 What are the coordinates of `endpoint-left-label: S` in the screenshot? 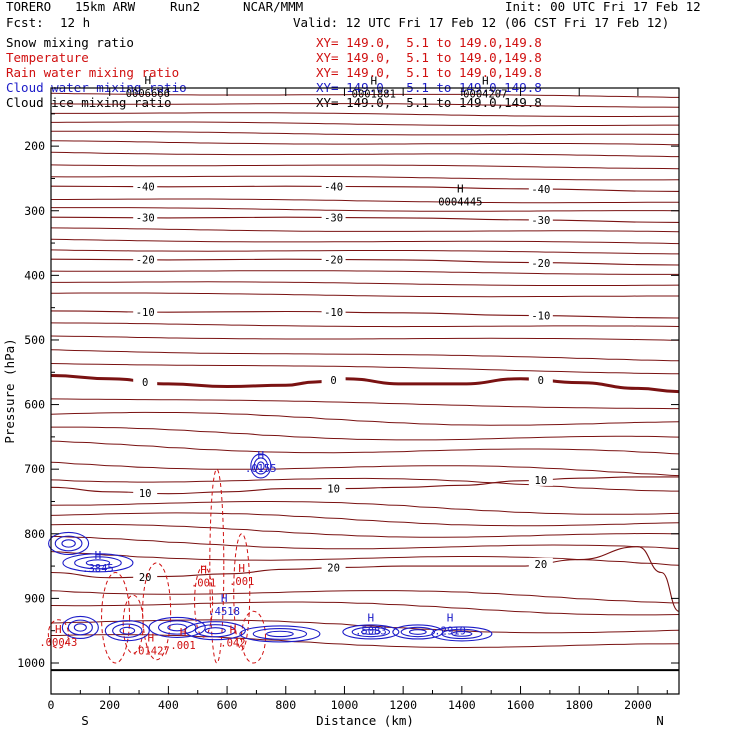 It's located at (85, 720).